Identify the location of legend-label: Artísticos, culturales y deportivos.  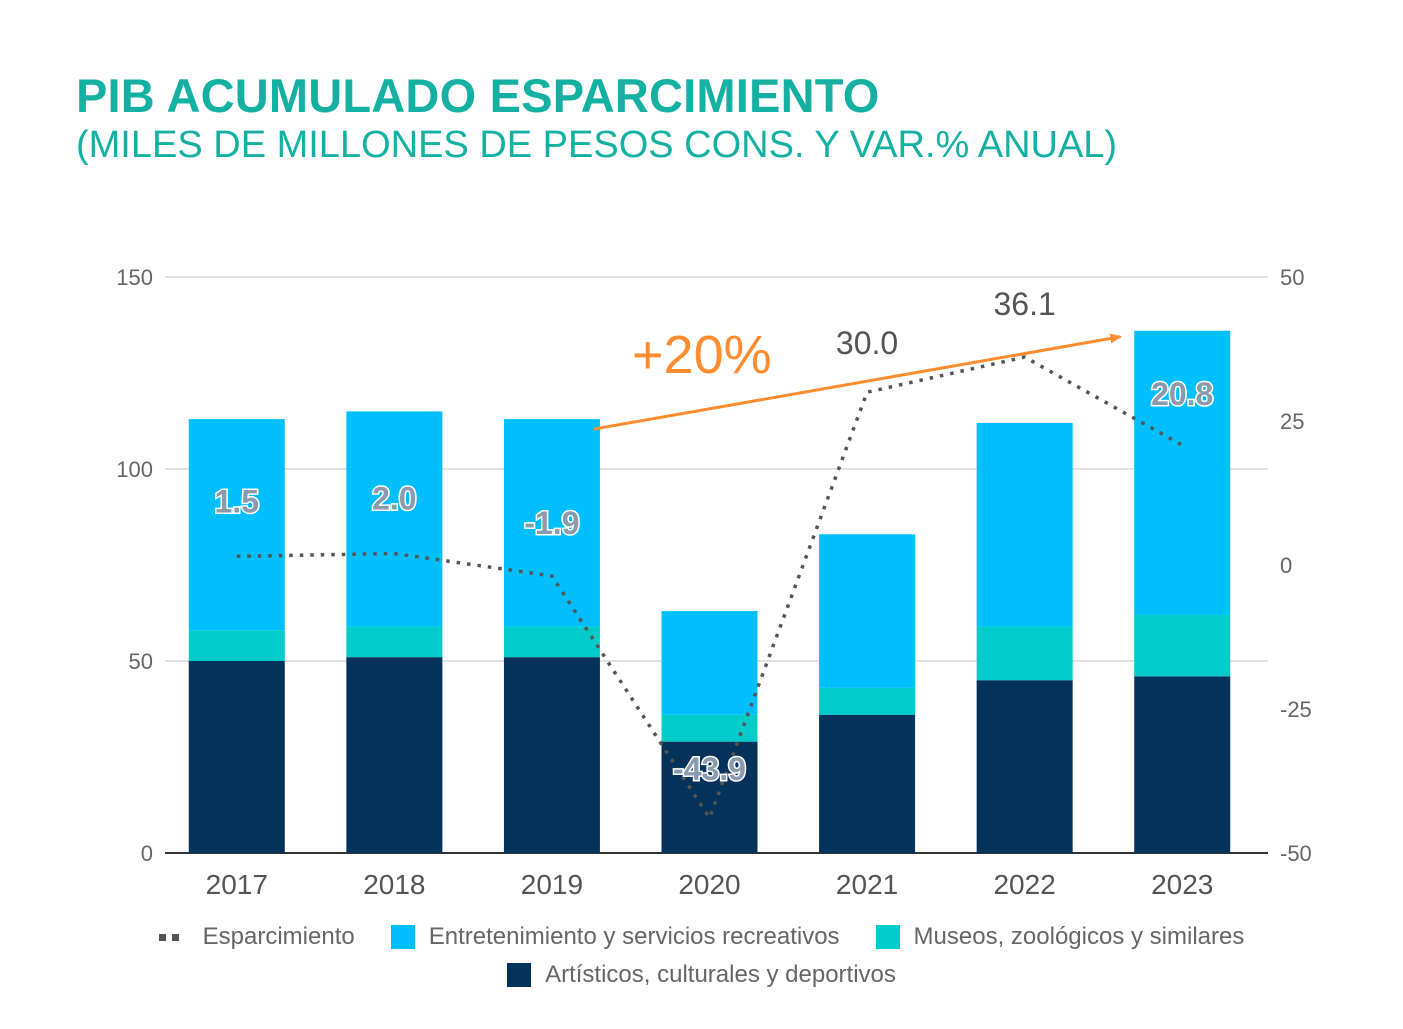
(720, 974).